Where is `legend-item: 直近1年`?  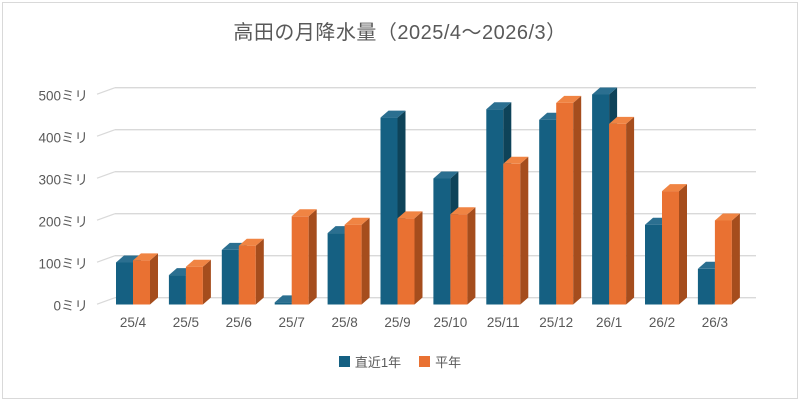
legend-item: 直近1年 is located at coordinates (370, 361).